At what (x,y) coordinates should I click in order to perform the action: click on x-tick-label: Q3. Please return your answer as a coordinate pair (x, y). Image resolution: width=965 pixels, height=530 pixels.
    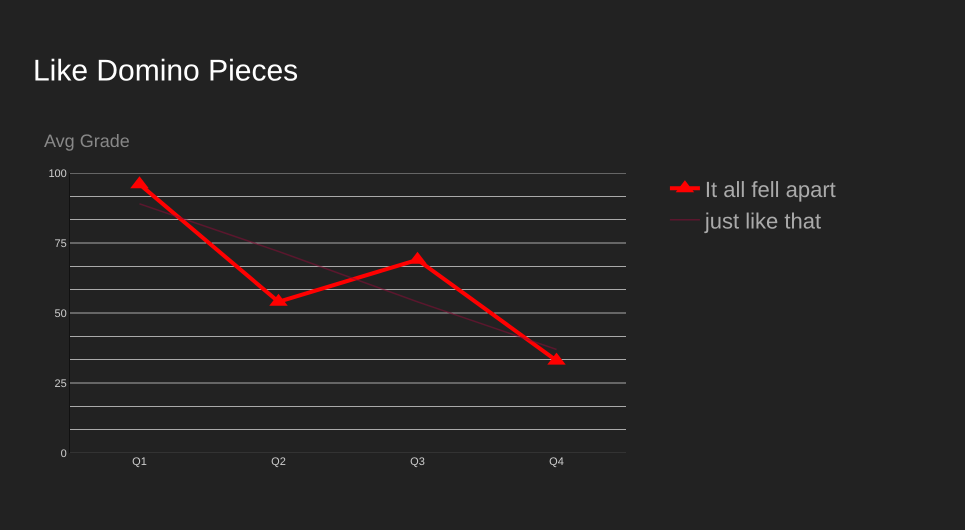
    Looking at the image, I should click on (417, 462).